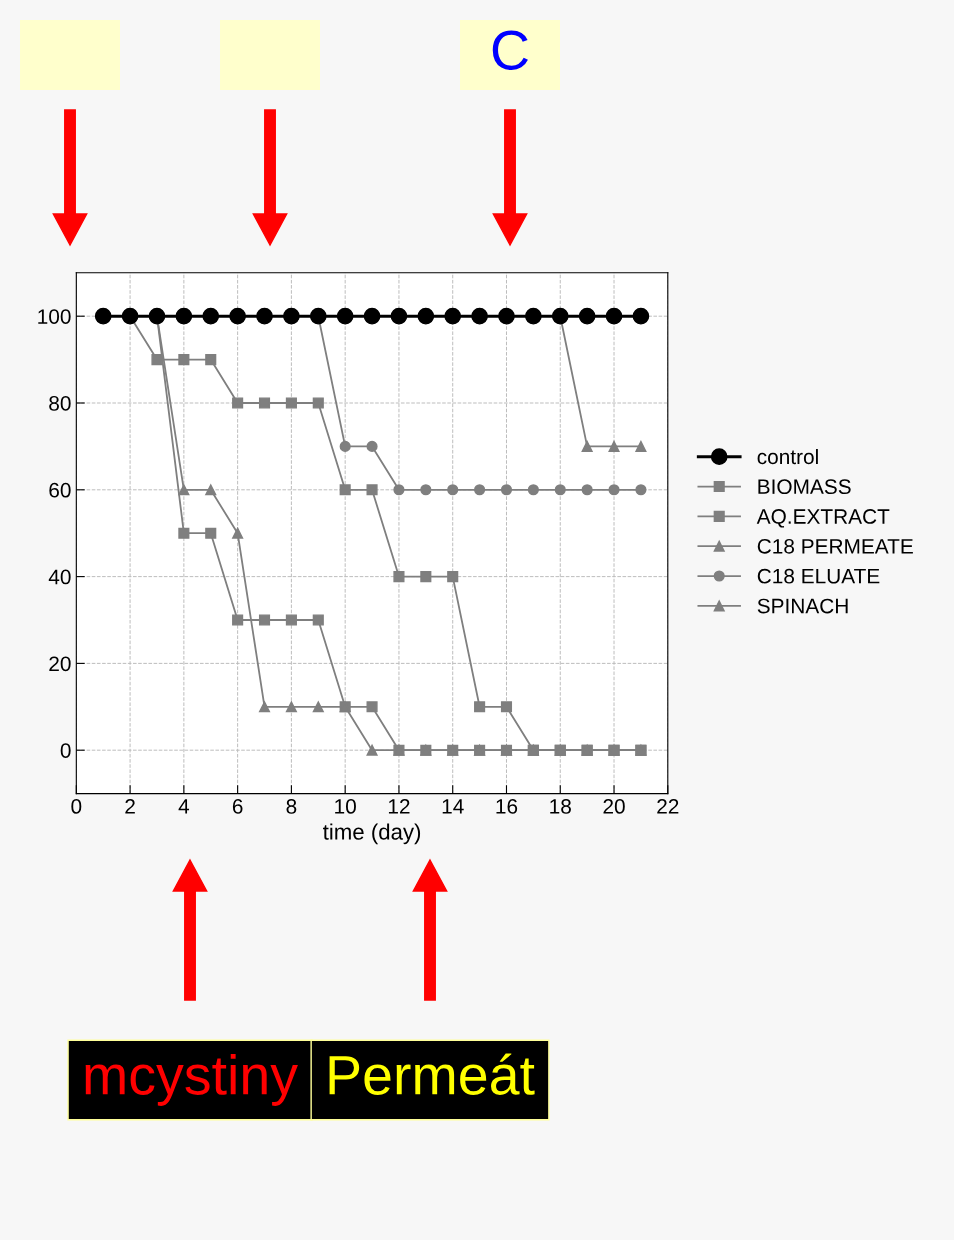  I want to click on x-tick-label: 18, so click(560, 806).